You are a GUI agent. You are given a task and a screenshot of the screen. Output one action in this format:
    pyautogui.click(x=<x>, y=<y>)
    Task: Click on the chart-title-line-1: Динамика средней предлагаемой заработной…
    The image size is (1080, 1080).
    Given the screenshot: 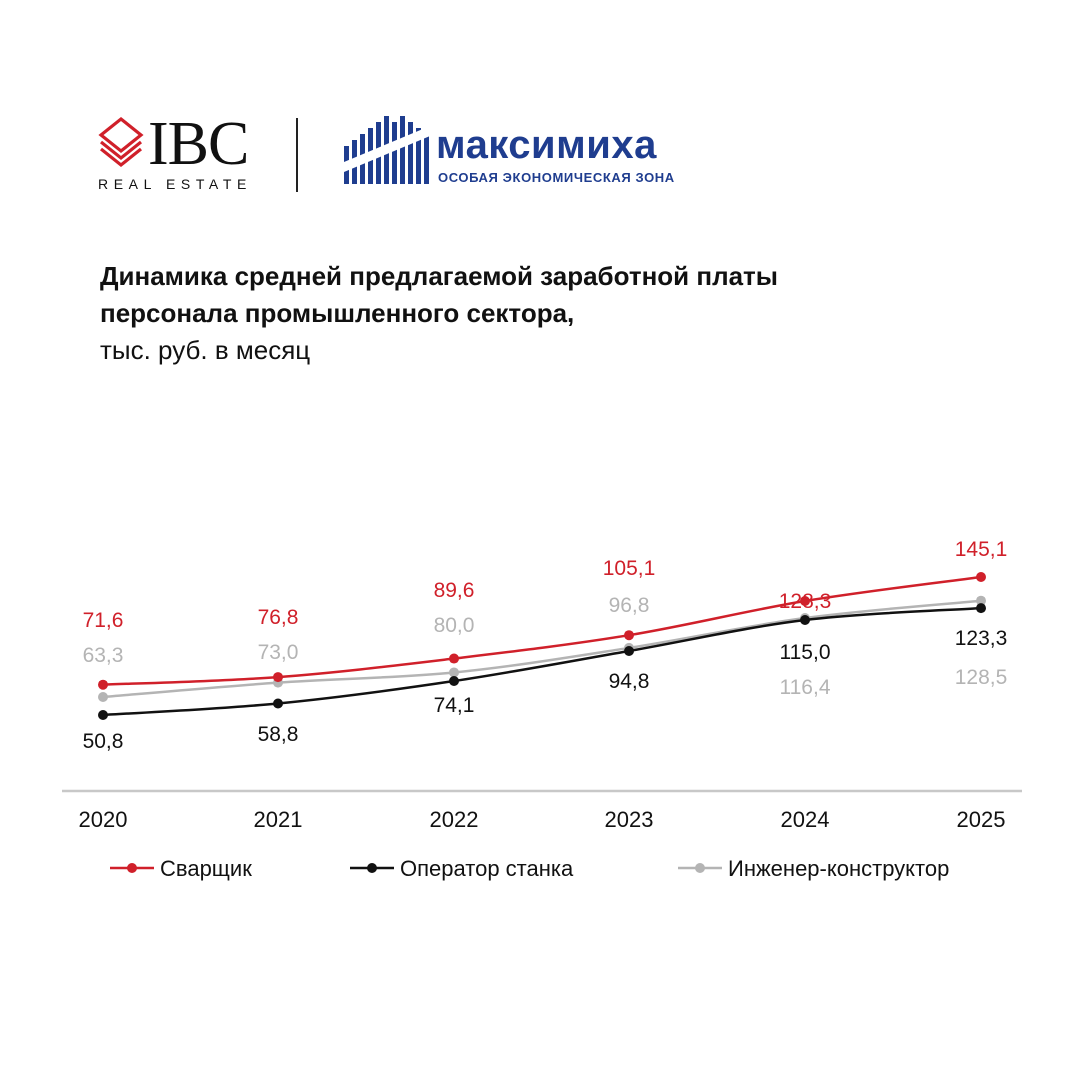 What is the action you would take?
    pyautogui.click(x=439, y=276)
    